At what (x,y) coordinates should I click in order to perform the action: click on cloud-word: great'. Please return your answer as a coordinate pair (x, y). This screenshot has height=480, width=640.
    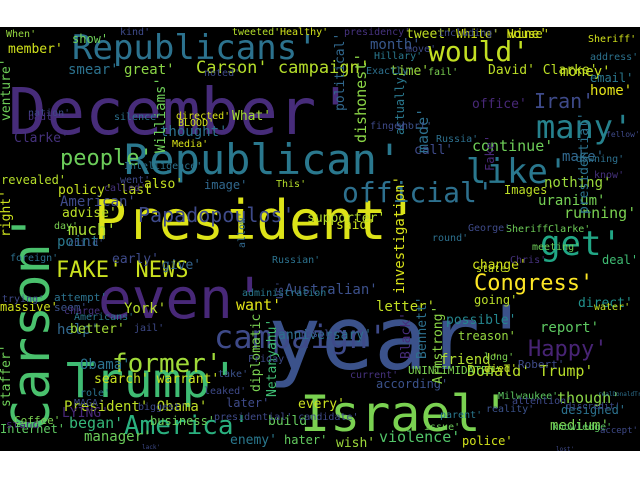
    Looking at the image, I should click on (149, 70).